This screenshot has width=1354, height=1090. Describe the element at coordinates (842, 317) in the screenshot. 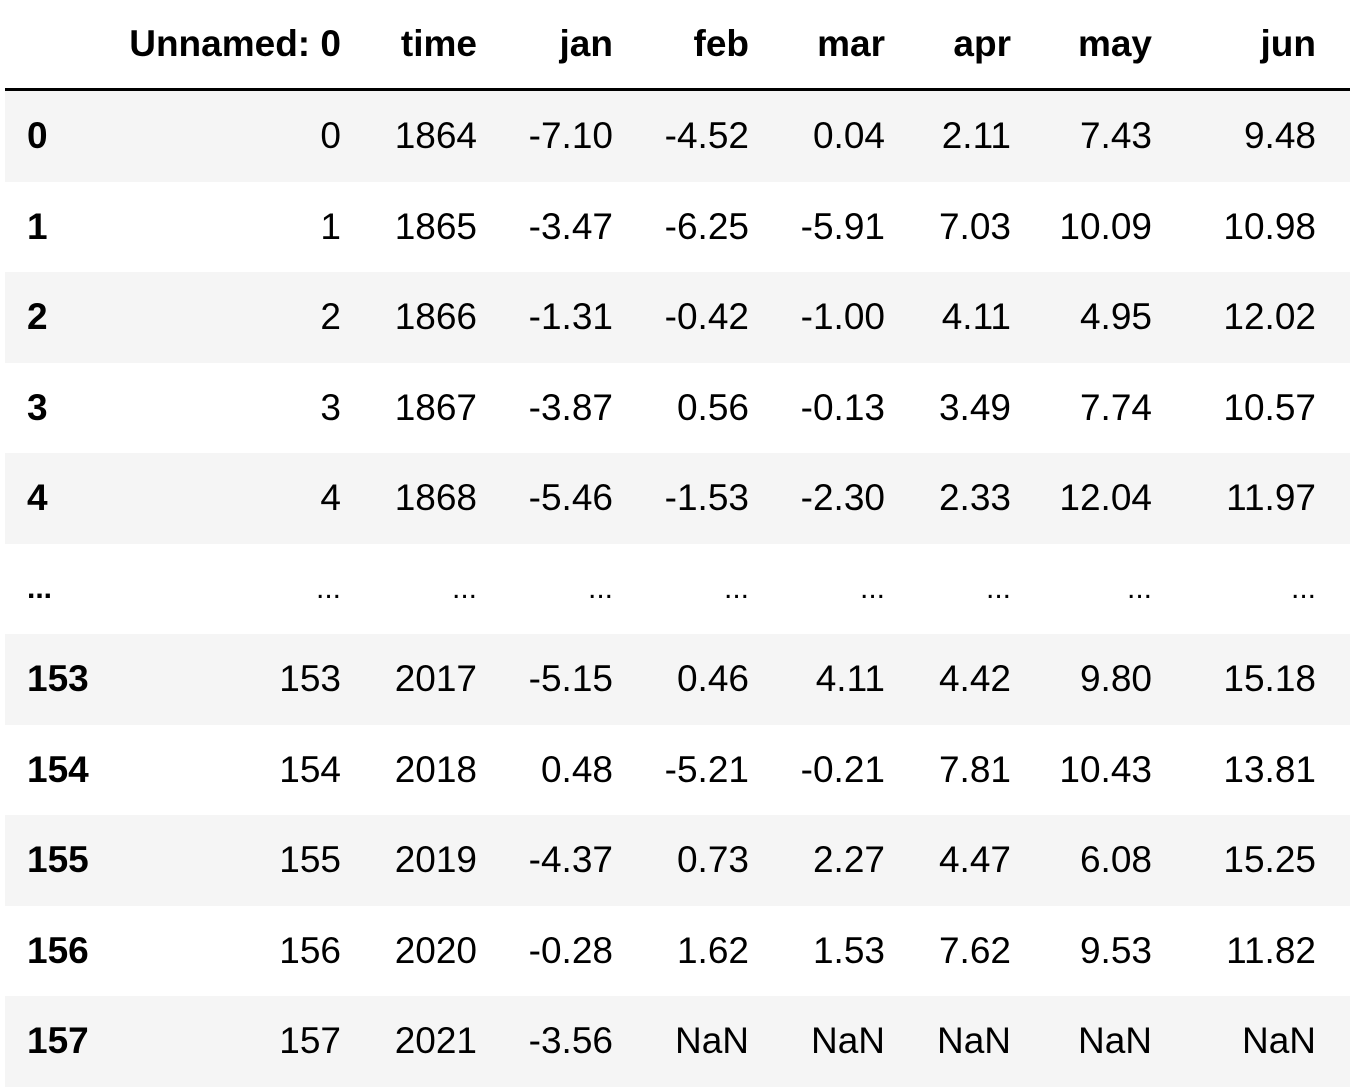

I see `cell-mar: -1.00` at that location.